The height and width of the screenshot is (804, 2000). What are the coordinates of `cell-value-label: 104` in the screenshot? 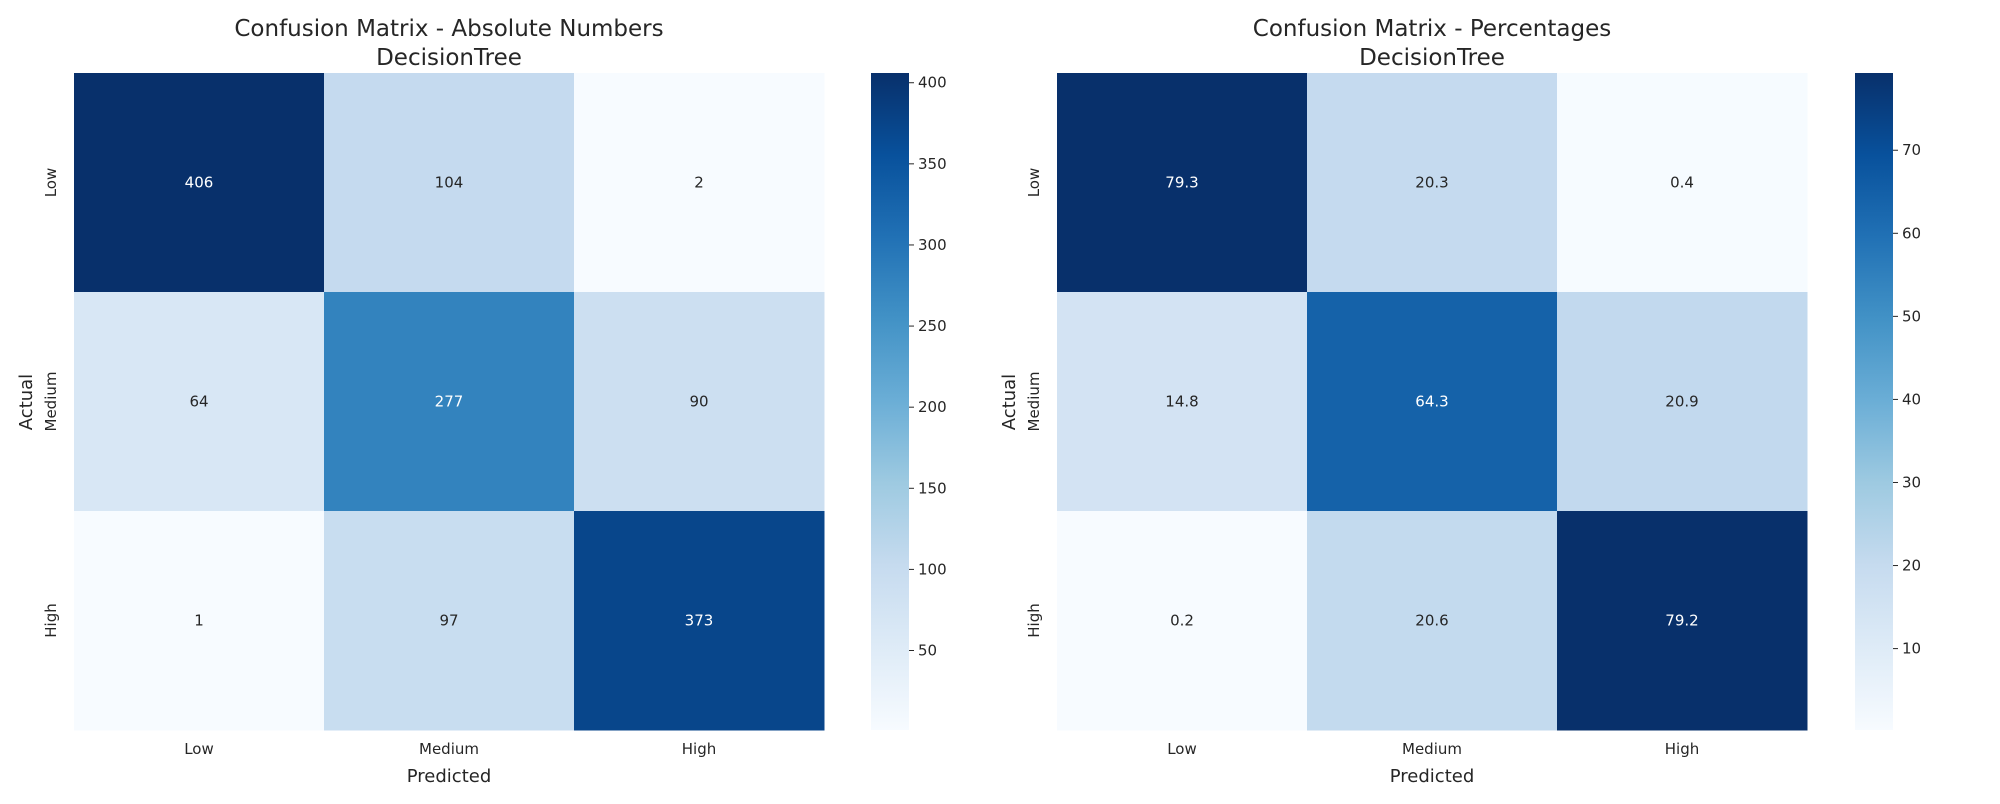 It's located at (449, 183).